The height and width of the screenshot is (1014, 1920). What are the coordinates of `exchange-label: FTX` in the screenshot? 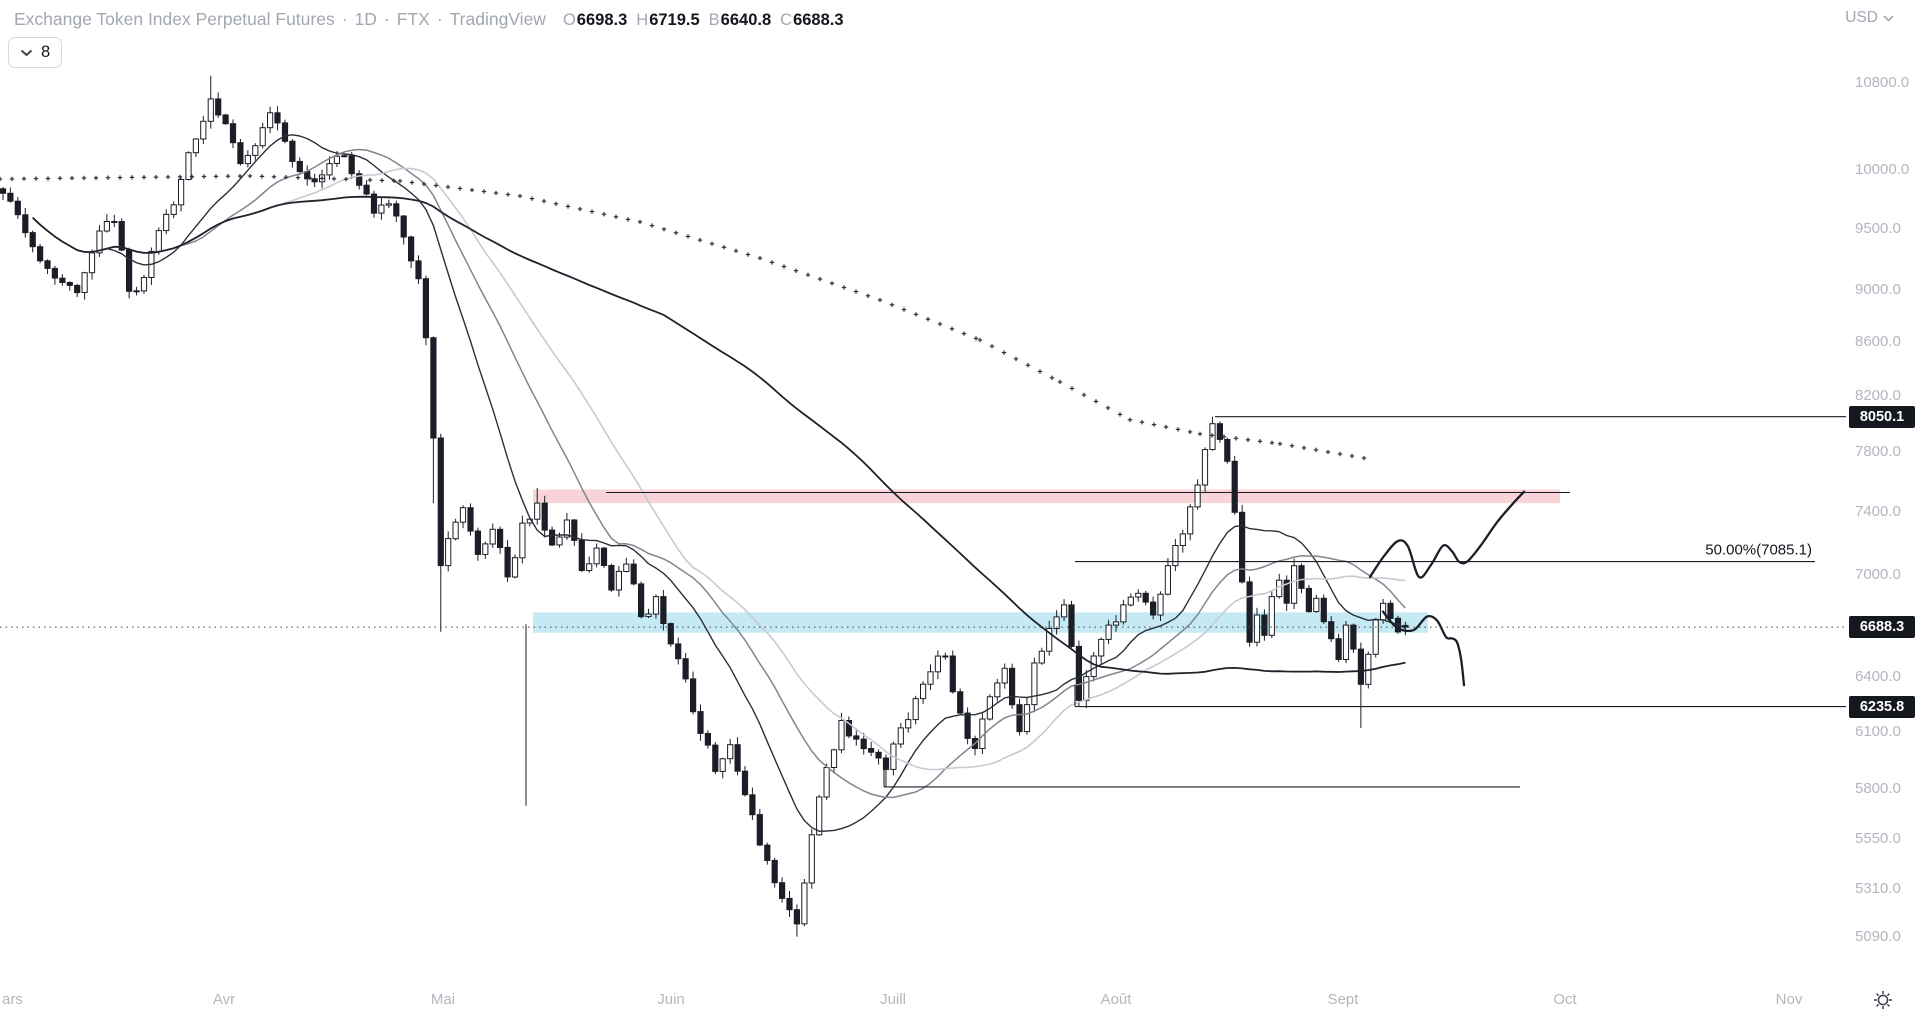 It's located at (413, 19).